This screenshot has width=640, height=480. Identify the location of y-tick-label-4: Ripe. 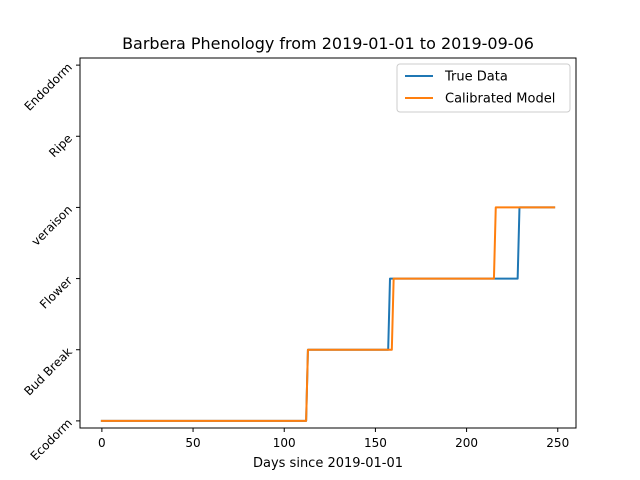
(60, 145).